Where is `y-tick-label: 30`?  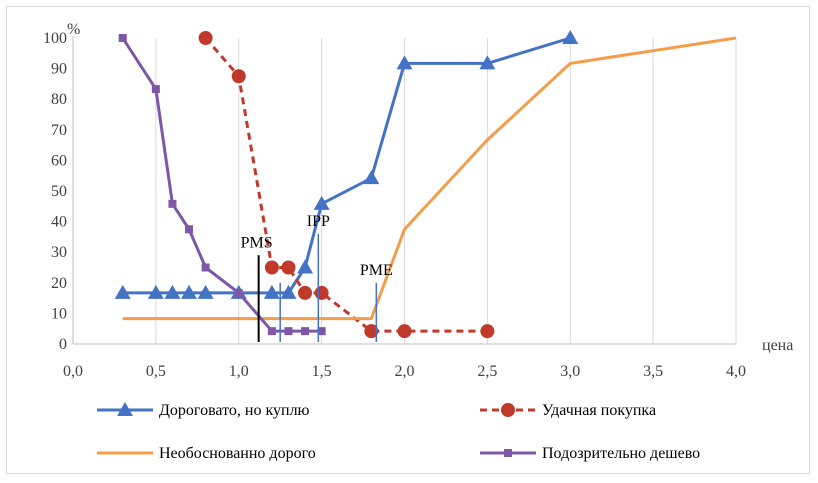
y-tick-label: 30 is located at coordinates (59, 252).